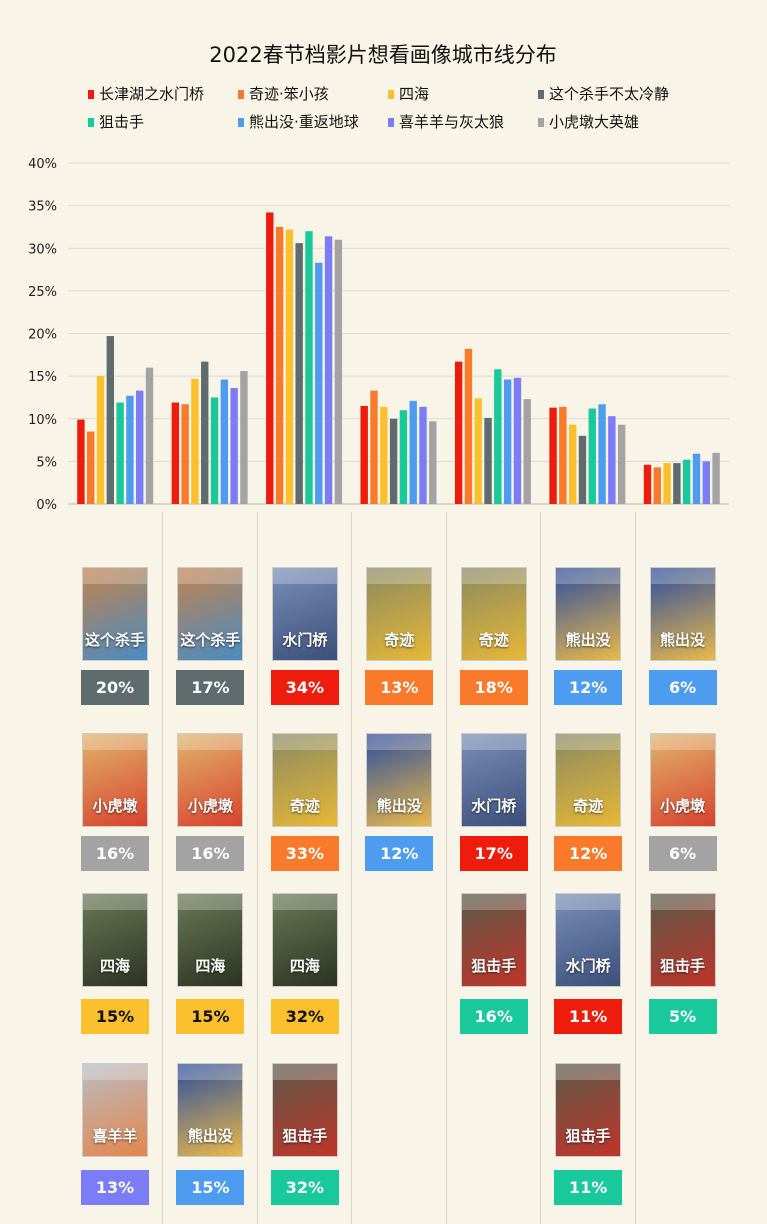 Image resolution: width=767 pixels, height=1224 pixels. Describe the element at coordinates (304, 122) in the screenshot. I see `legend-label: 熊出没·重返地球` at that location.